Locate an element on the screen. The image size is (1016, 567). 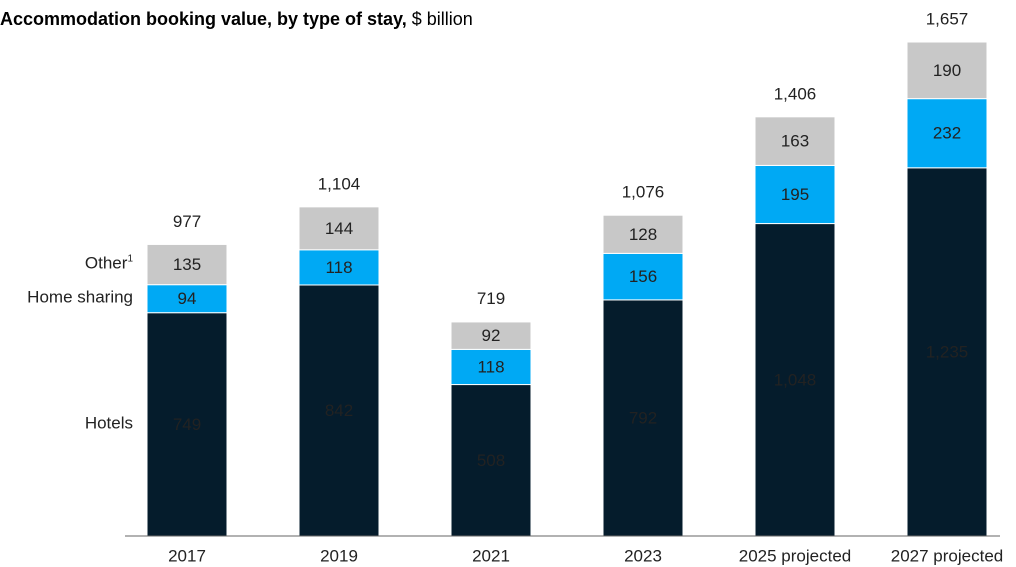
total-label: 1,406 is located at coordinates (795, 93).